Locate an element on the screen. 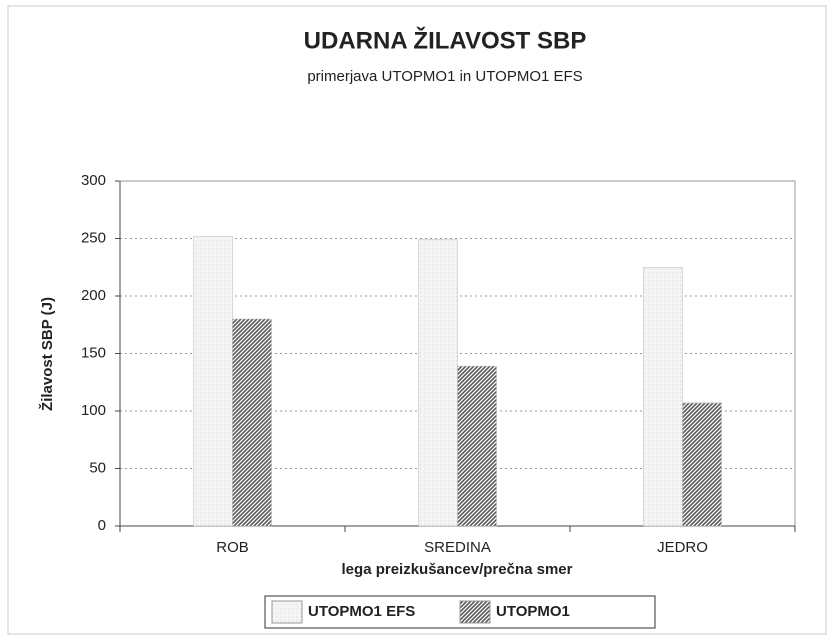 This screenshot has width=834, height=637. legend-label: UTOPMO1 EFS is located at coordinates (361, 611).